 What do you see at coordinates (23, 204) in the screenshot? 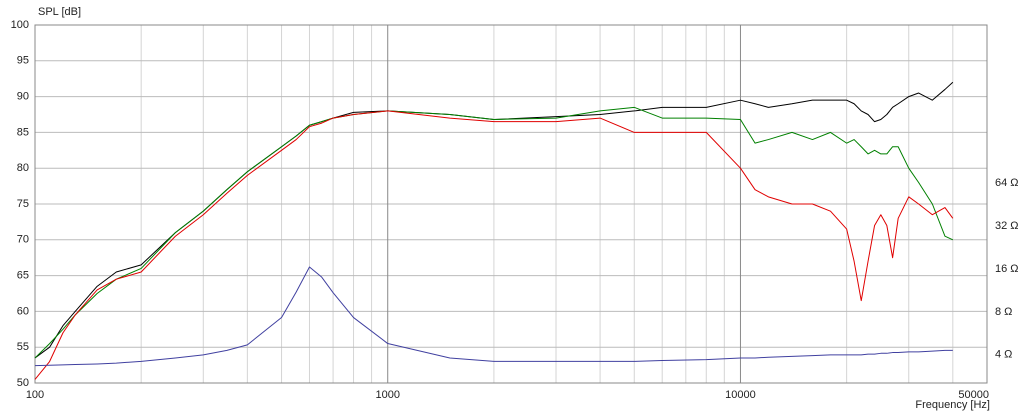
I see `y-tick-label: 75` at bounding box center [23, 204].